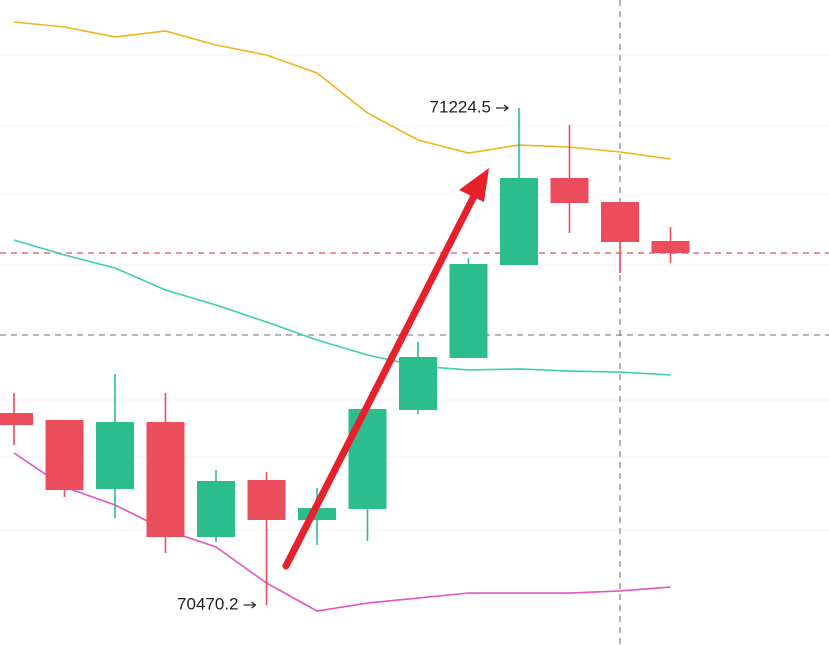  Describe the element at coordinates (460, 106) in the screenshot. I see `high-label: 71224.5` at that location.